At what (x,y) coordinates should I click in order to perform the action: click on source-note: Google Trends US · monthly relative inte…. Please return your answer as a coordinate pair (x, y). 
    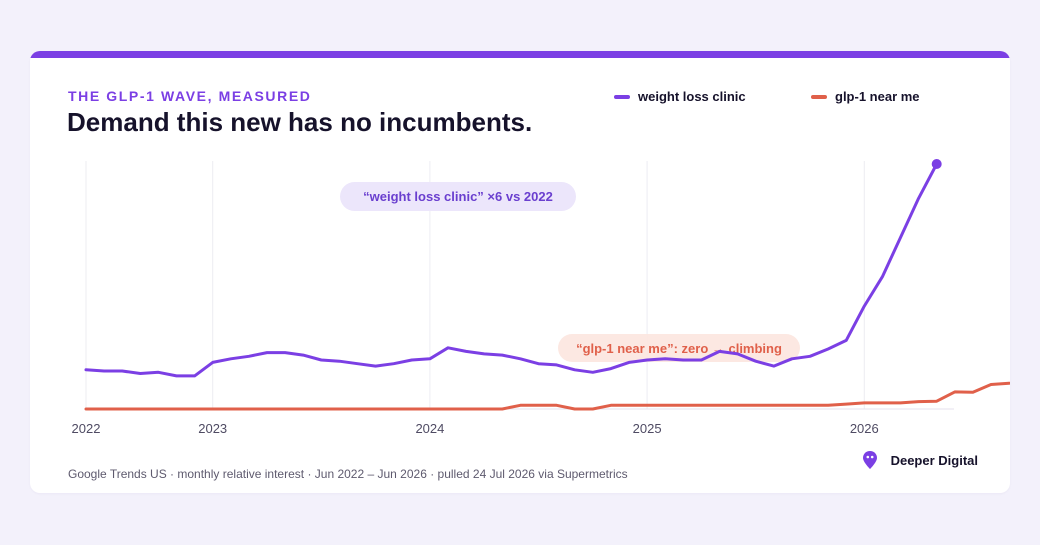
    Looking at the image, I should click on (348, 474).